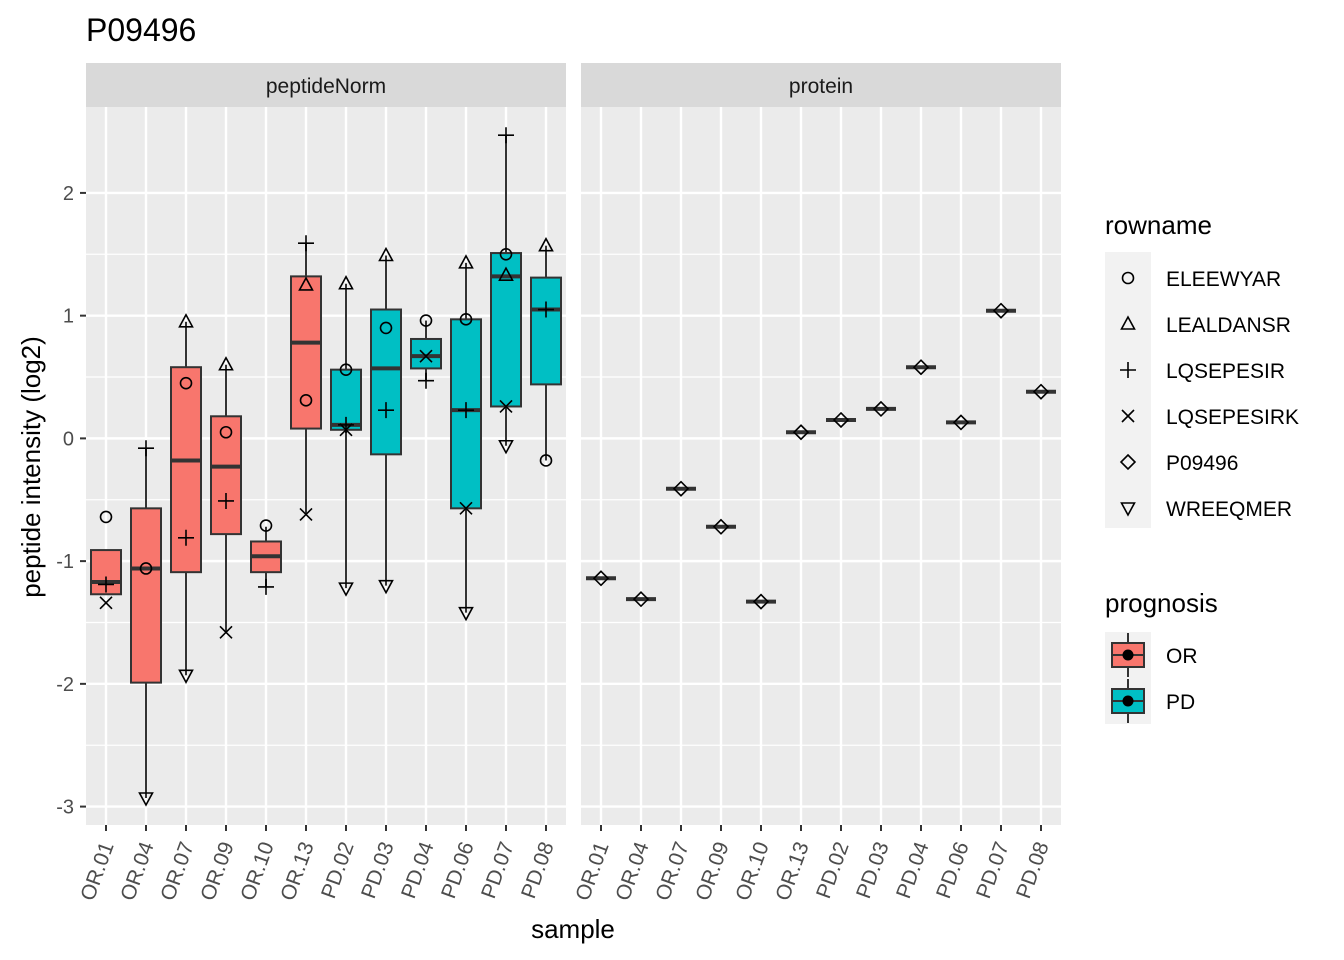  I want to click on x-tick-label: PD.06, so click(953, 870).